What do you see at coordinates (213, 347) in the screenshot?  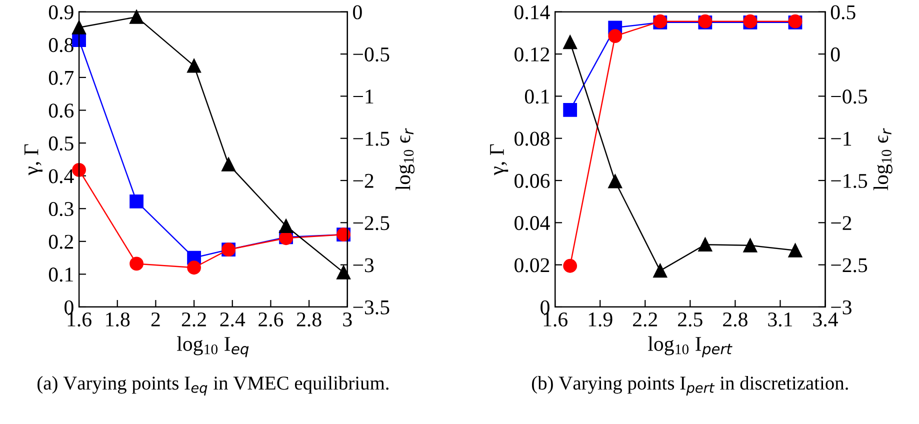 I see `x-axis-title: log$_{10}$ I$_{eq}$` at bounding box center [213, 347].